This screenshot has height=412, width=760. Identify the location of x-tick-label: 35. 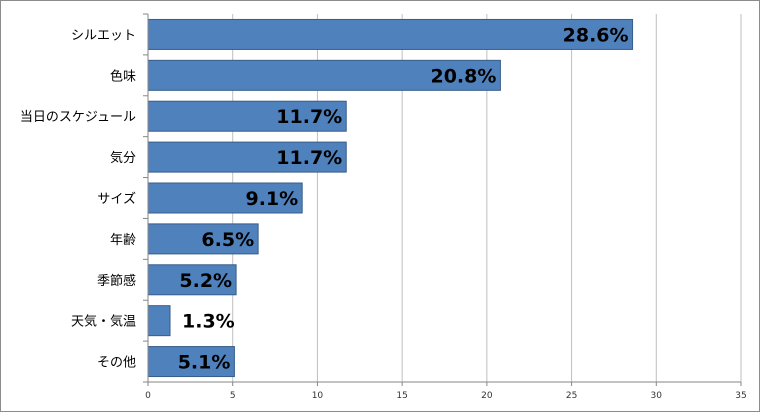
(740, 396).